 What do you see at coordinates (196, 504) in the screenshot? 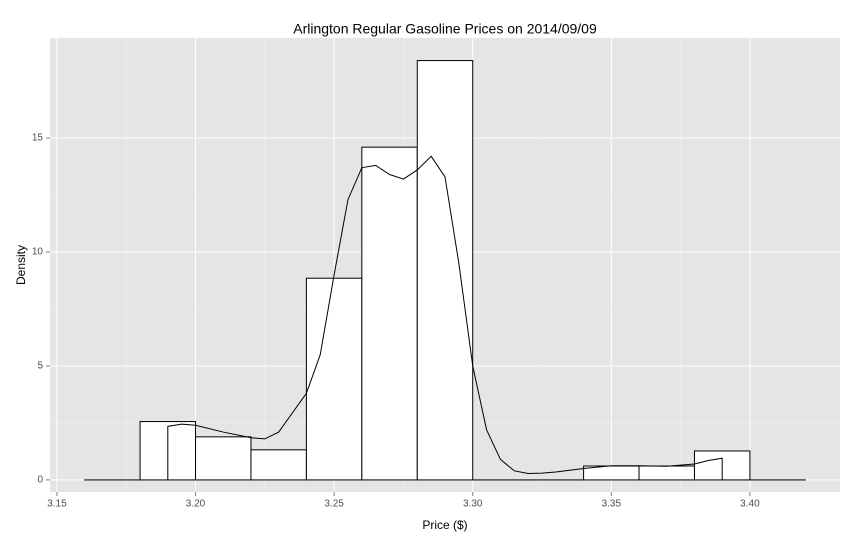
I see `x-tick-label: 3.20` at bounding box center [196, 504].